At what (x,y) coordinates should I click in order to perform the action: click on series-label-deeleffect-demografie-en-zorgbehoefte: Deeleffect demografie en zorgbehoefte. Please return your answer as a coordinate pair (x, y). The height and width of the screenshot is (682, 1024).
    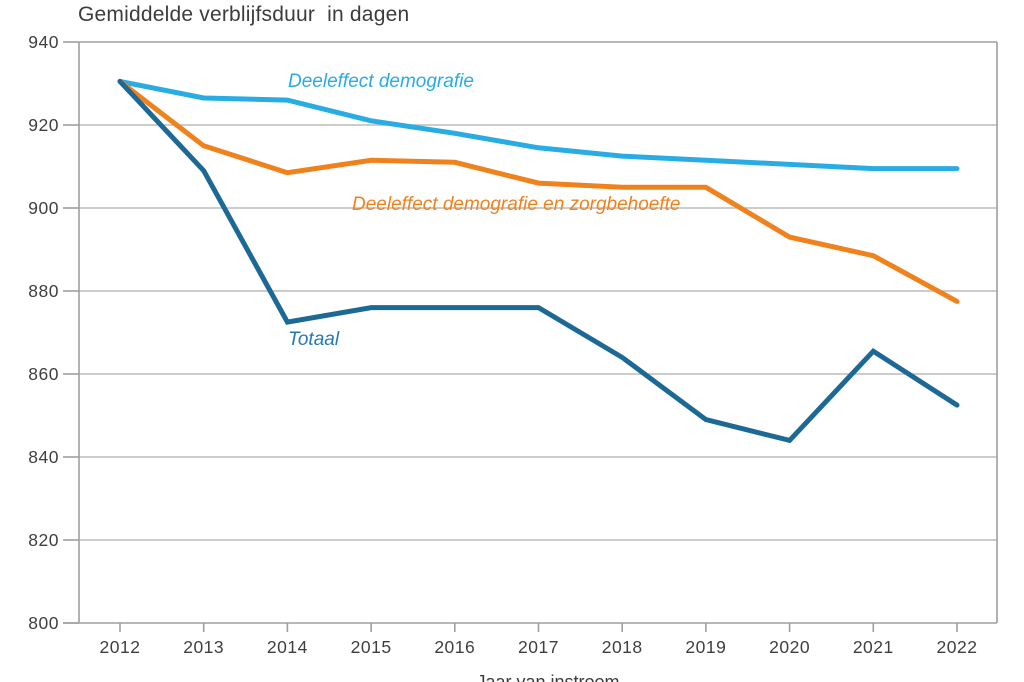
    Looking at the image, I should click on (516, 204).